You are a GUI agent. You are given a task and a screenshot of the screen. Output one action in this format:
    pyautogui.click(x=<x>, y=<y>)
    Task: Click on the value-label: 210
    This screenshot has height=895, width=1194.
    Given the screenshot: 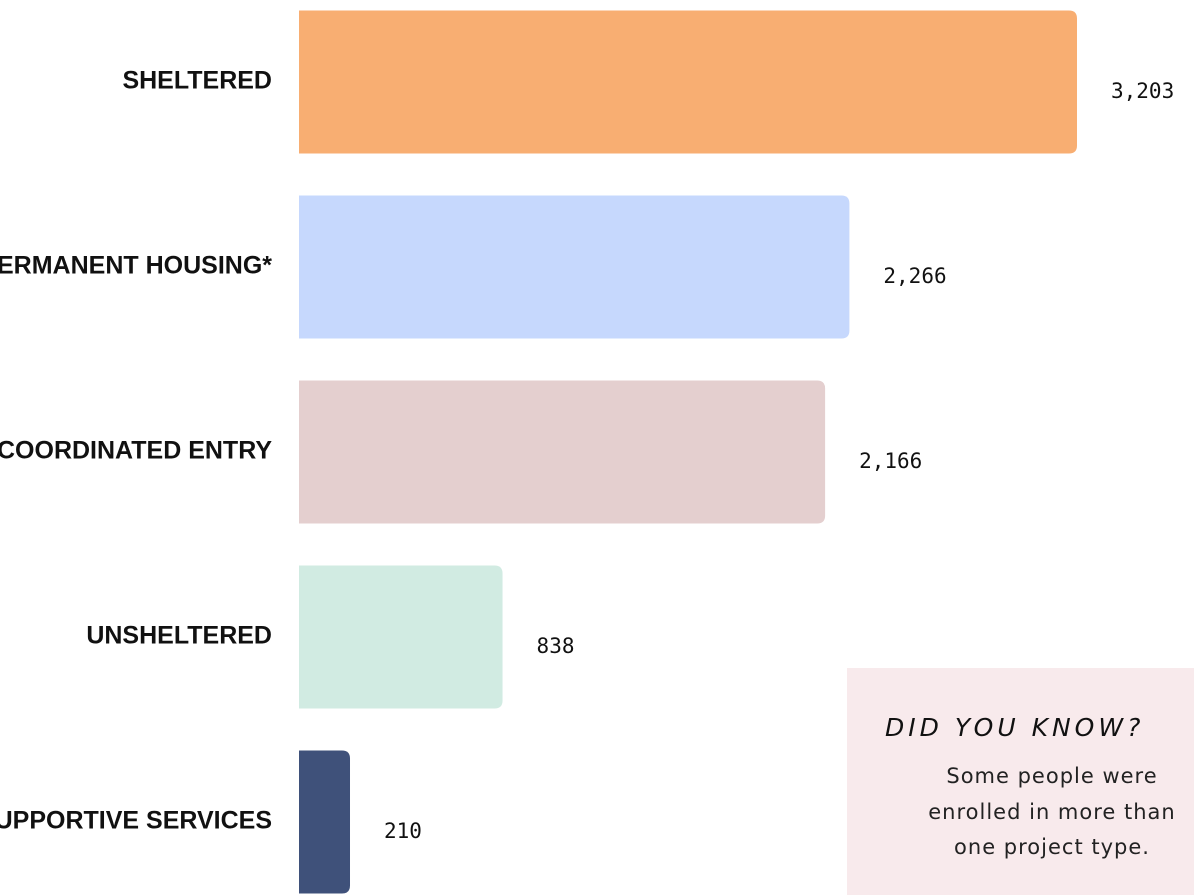 What is the action you would take?
    pyautogui.click(x=403, y=831)
    